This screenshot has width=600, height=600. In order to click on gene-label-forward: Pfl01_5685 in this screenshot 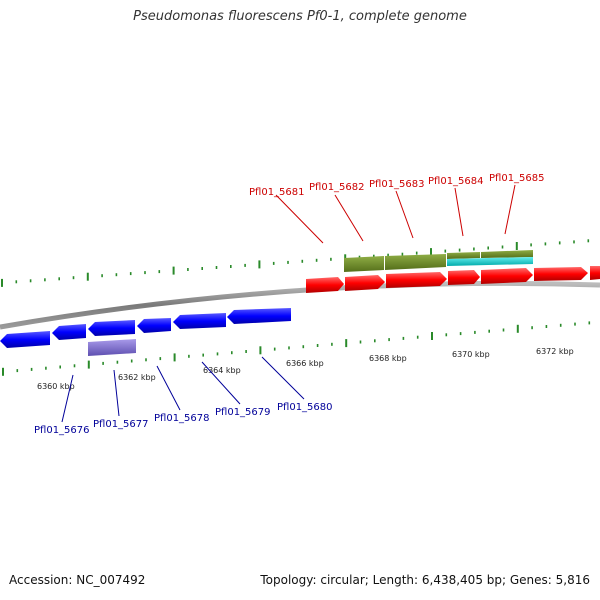, I will do `click(517, 178)`.